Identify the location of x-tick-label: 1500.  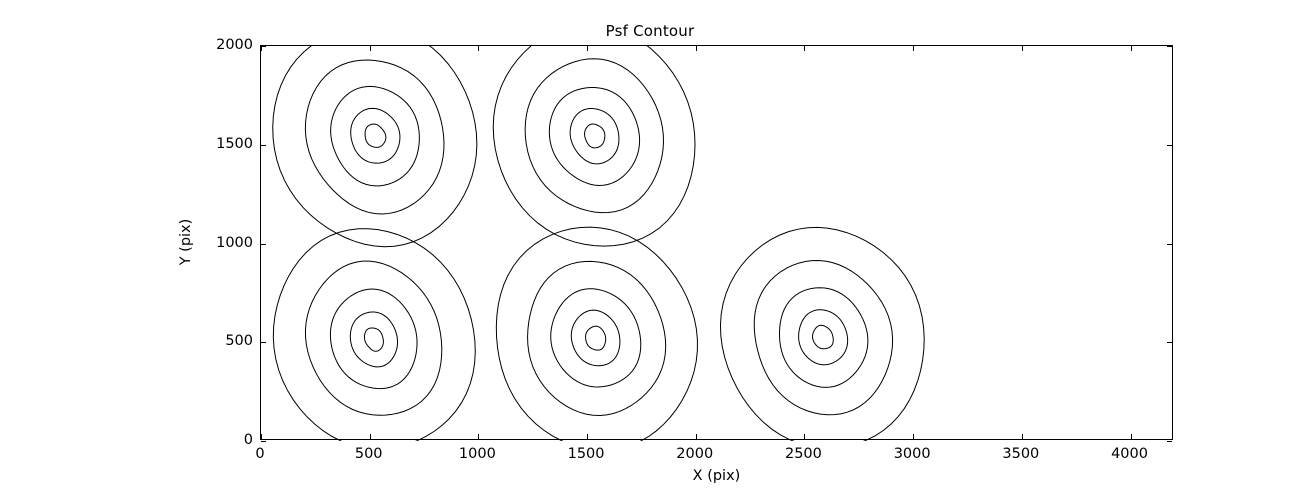
(586, 454).